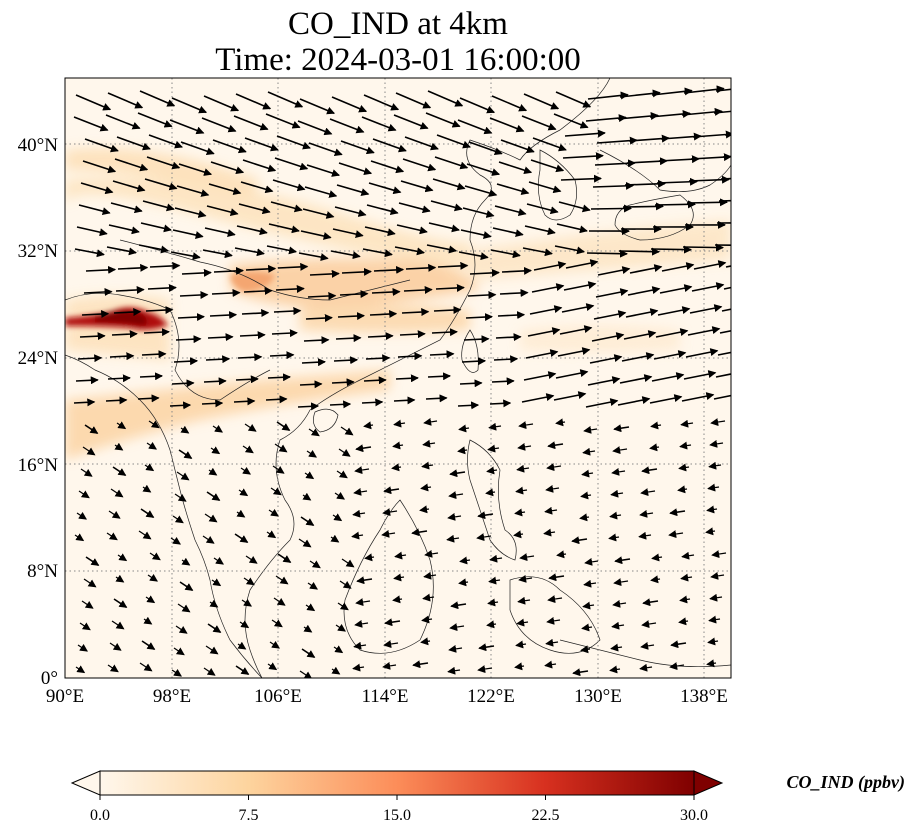 The image size is (915, 836). Describe the element at coordinates (398, 60) in the screenshot. I see `map-time-subtitle: Time: 2024-03-01 16:00:00` at that location.